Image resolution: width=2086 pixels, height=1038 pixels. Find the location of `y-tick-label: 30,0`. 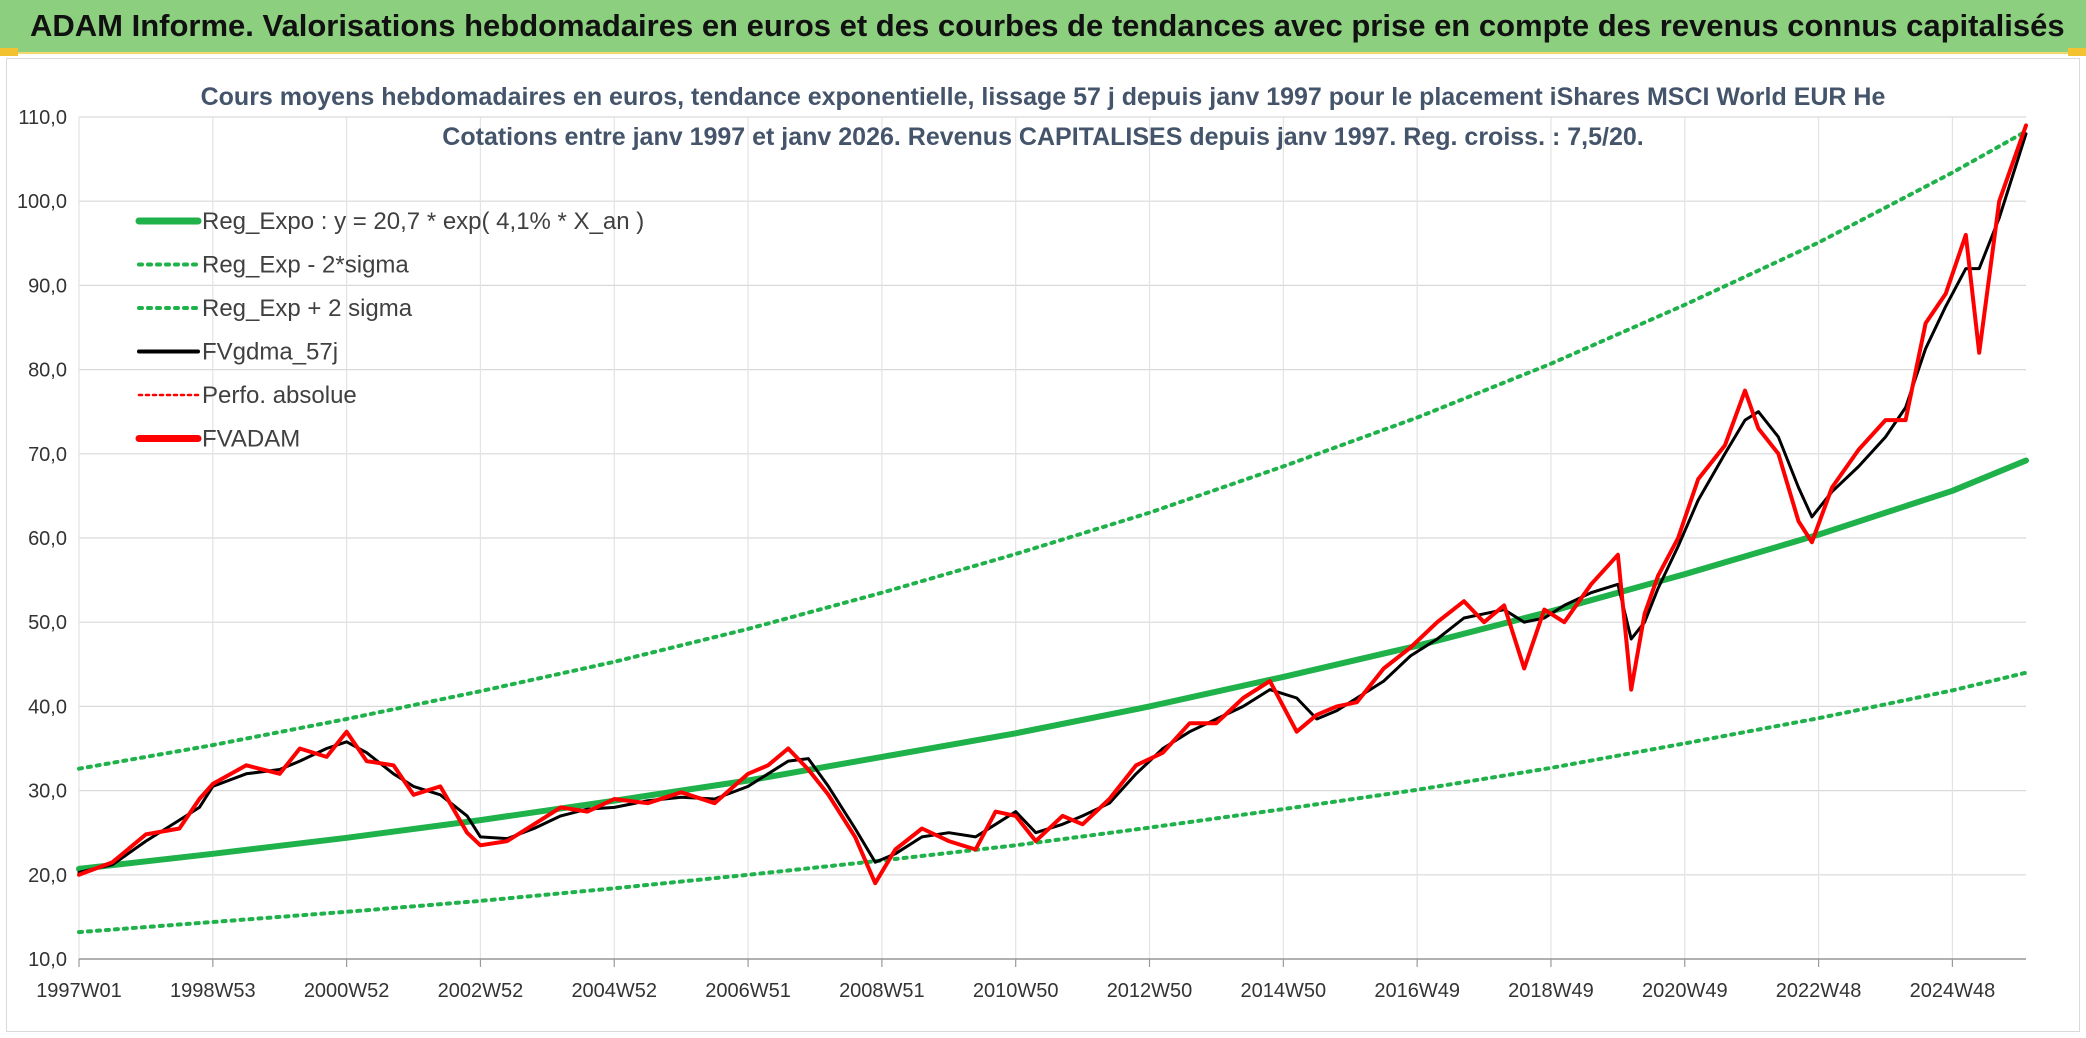

y-tick-label: 30,0 is located at coordinates (47, 792).